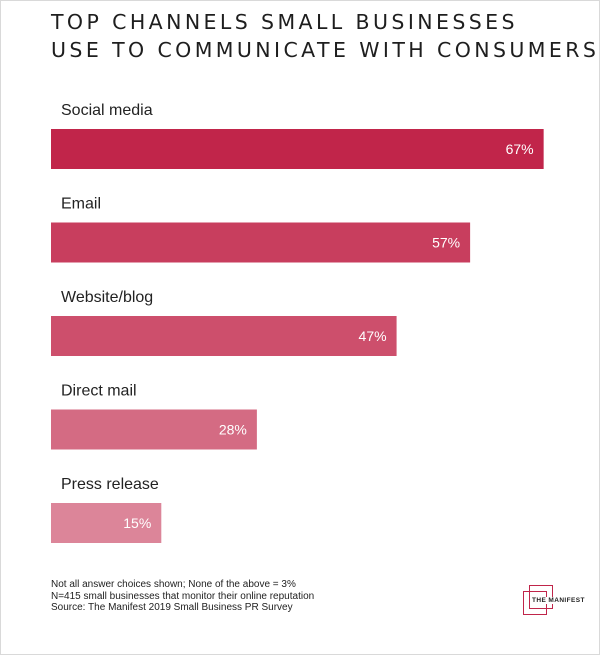 The width and height of the screenshot is (600, 655). Describe the element at coordinates (261, 242) in the screenshot. I see `bar-email` at that location.